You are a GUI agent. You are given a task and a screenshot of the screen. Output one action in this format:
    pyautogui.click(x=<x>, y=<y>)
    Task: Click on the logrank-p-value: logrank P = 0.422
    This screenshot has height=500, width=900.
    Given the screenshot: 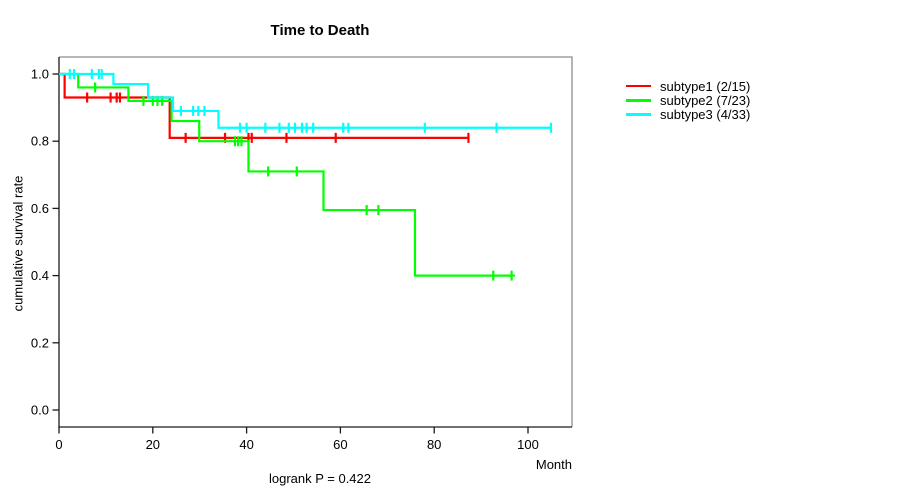 What is the action you would take?
    pyautogui.click(x=320, y=478)
    